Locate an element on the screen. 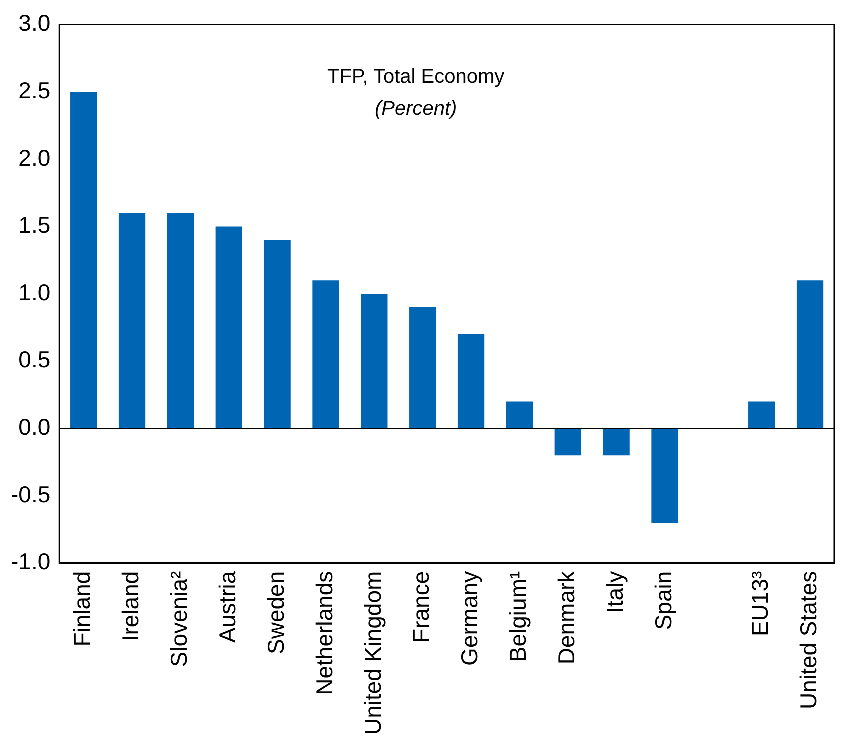  y-tick-label: -0.5 is located at coordinates (30, 494).